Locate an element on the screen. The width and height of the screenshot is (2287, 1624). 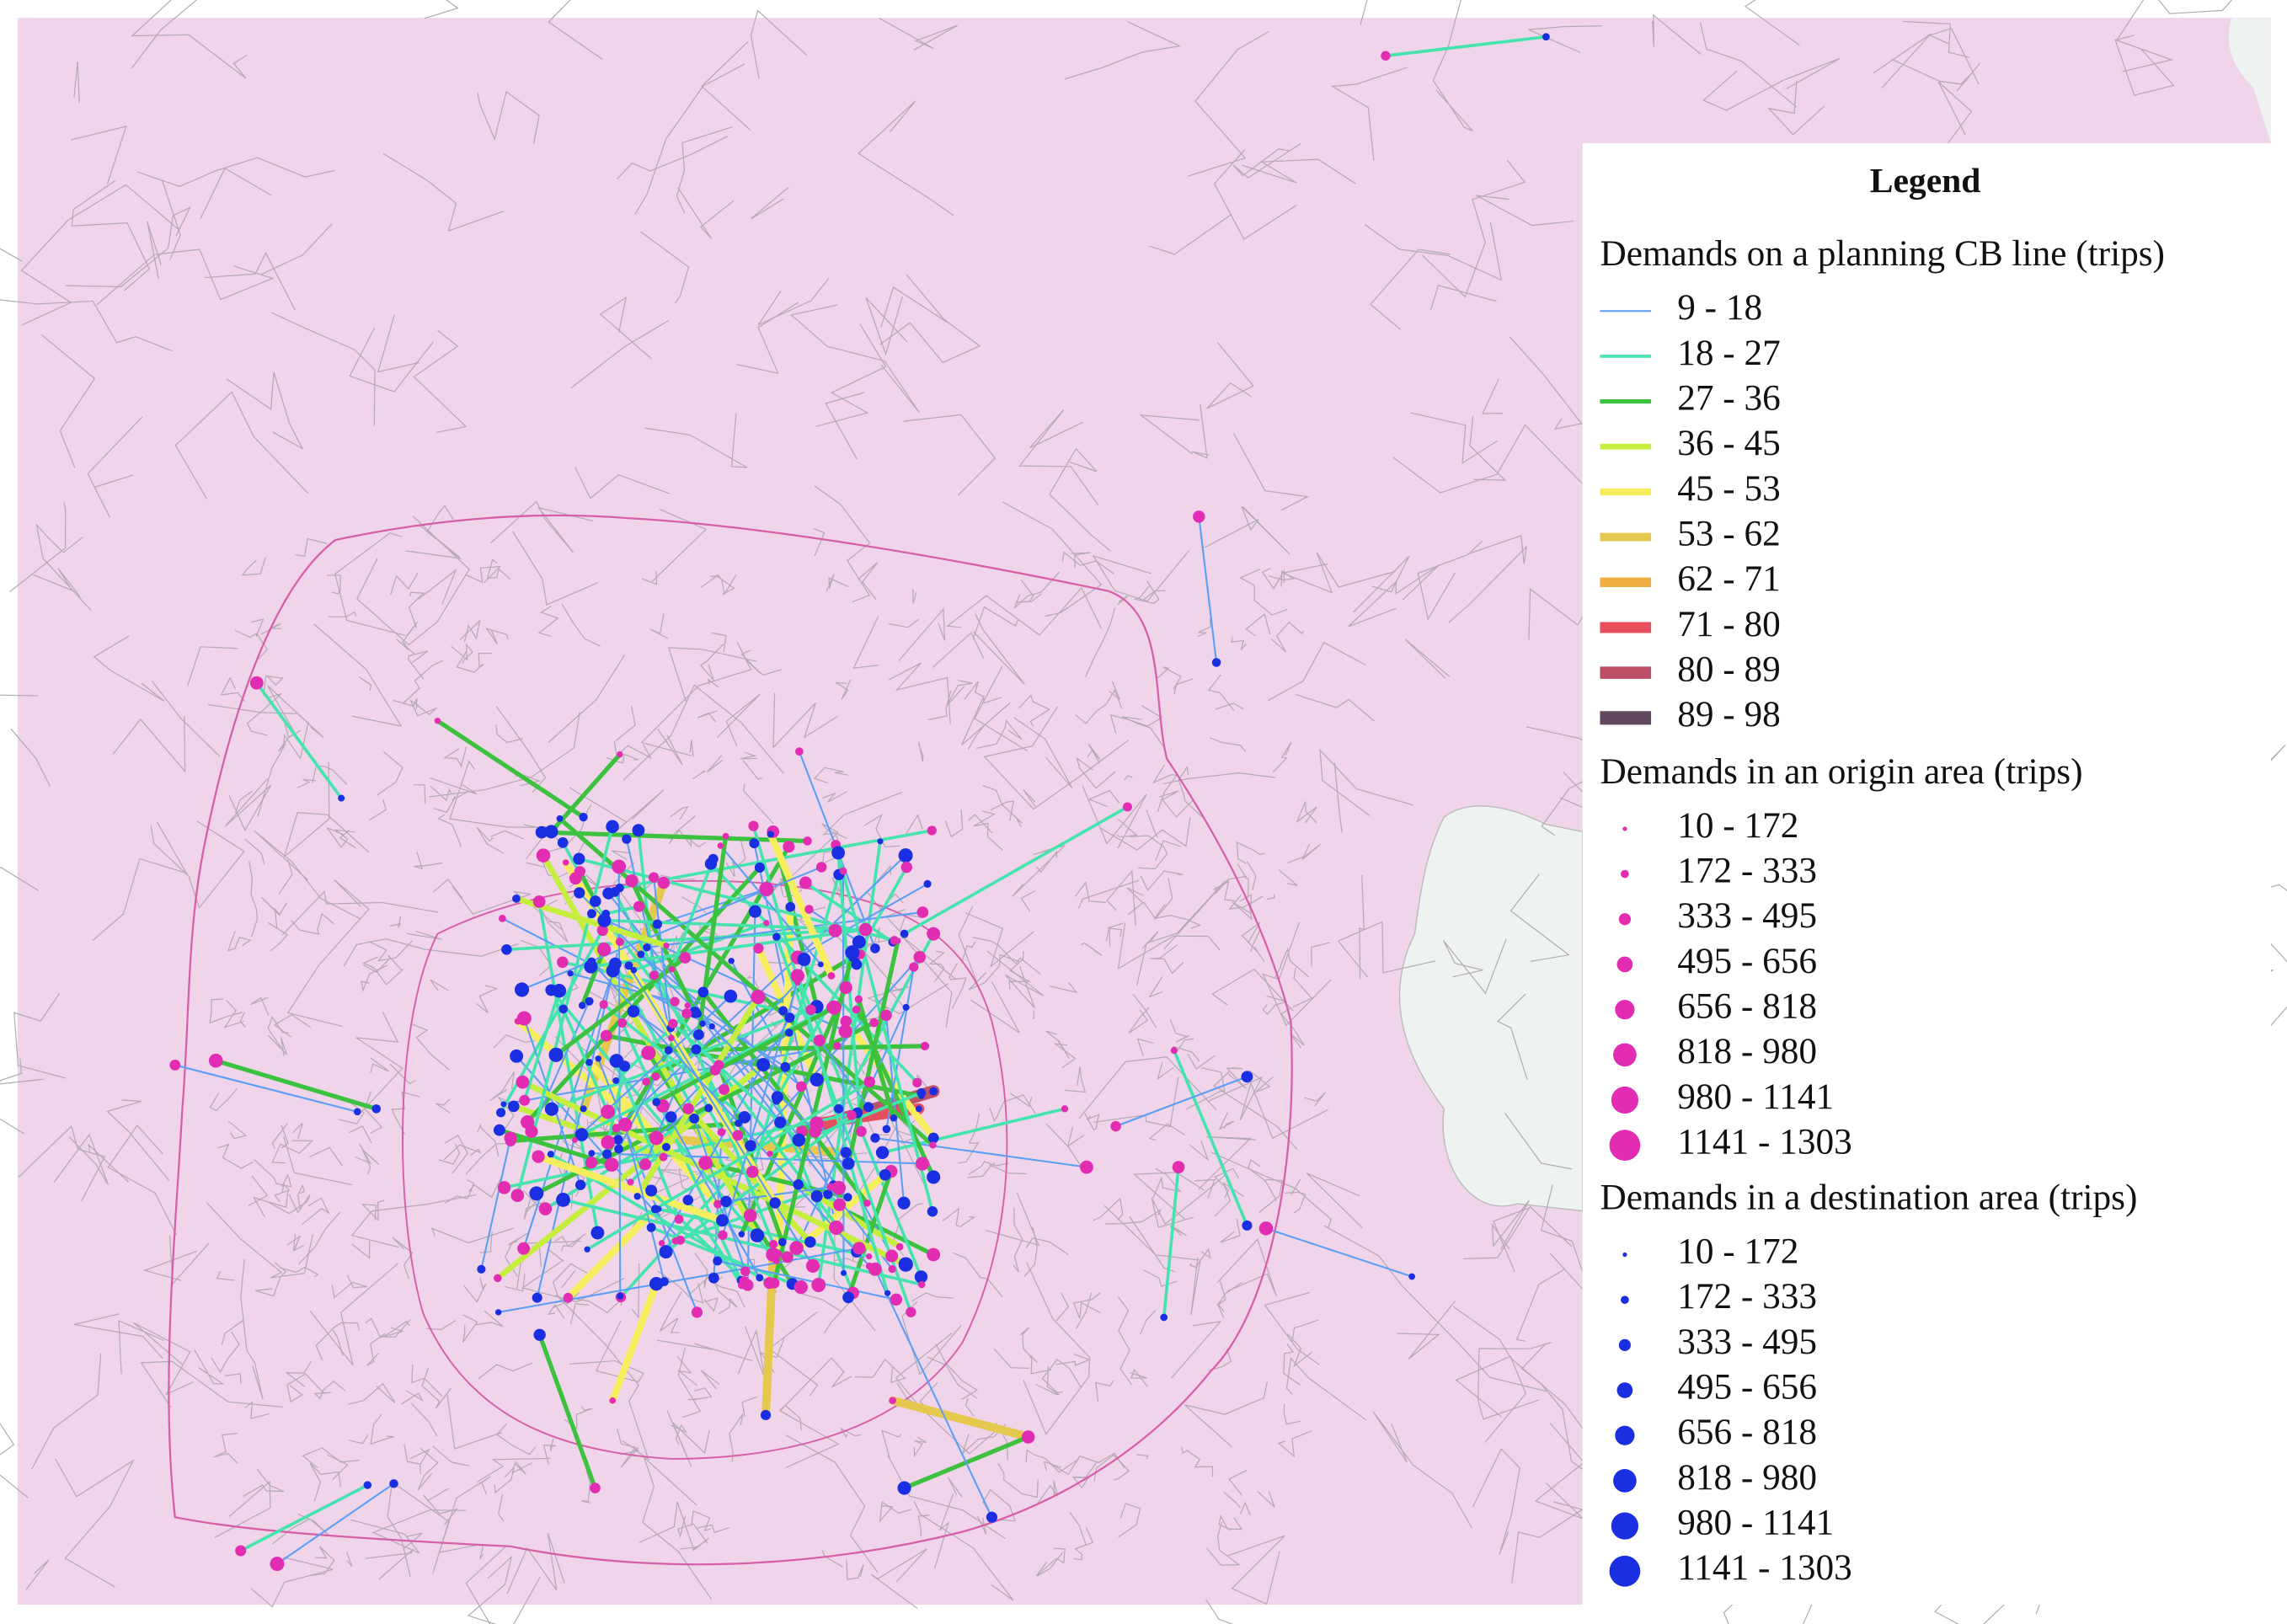
legend-dot-swatch is located at coordinates (1624, 1344).